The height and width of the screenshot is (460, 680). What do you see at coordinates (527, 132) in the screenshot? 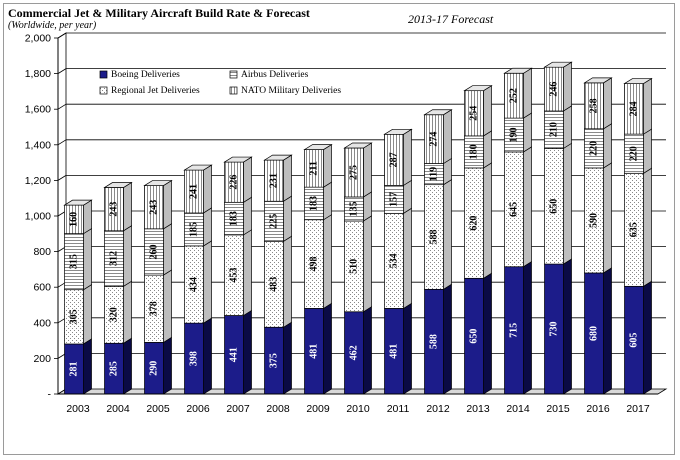
I see `bar-side-airbus-deliveries-2014` at bounding box center [527, 132].